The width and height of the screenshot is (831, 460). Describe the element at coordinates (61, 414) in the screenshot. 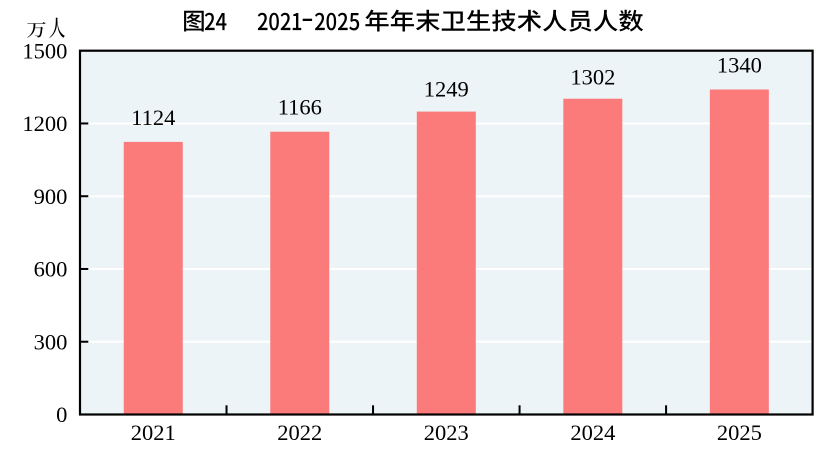

I see `svg-text: 0` at that location.